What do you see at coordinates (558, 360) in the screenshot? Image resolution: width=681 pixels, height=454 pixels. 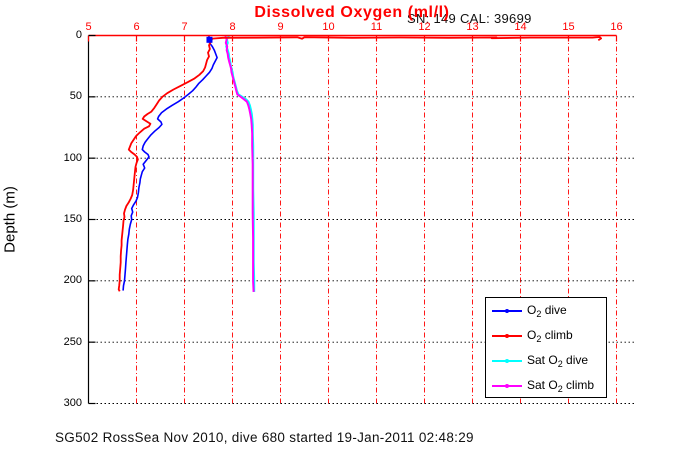 I see `legend-label-sat-o2-dive: Sat O2 dive` at bounding box center [558, 360].